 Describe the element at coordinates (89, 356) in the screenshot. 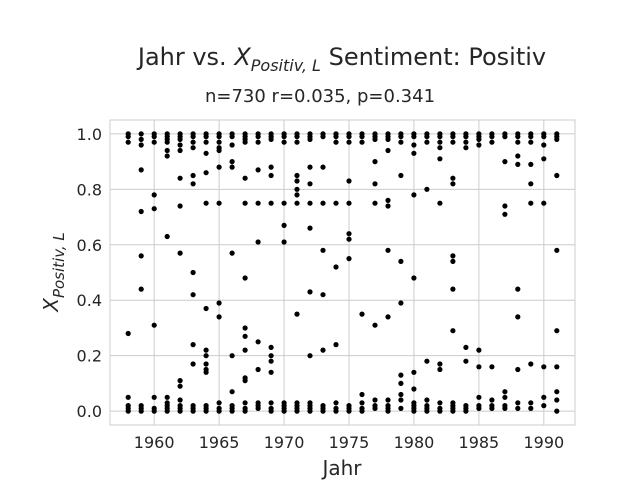

I see `y-tick-label: 0.2` at that location.